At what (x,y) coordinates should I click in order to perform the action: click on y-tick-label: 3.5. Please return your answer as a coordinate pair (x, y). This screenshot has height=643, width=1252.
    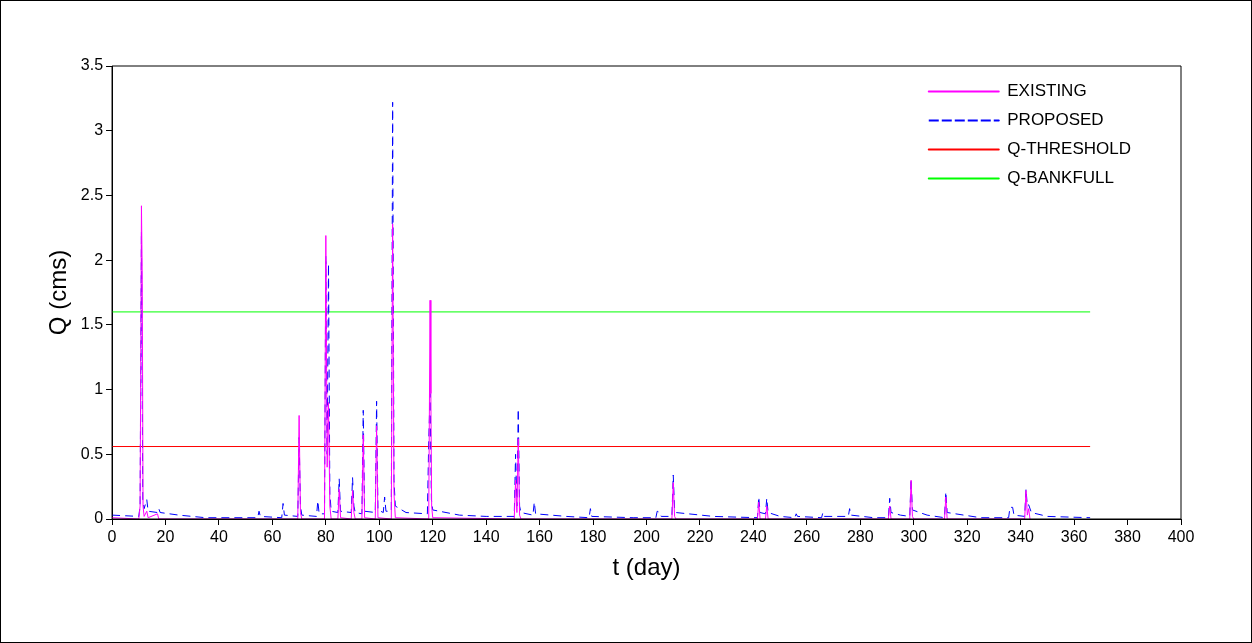
    Looking at the image, I should click on (92, 65).